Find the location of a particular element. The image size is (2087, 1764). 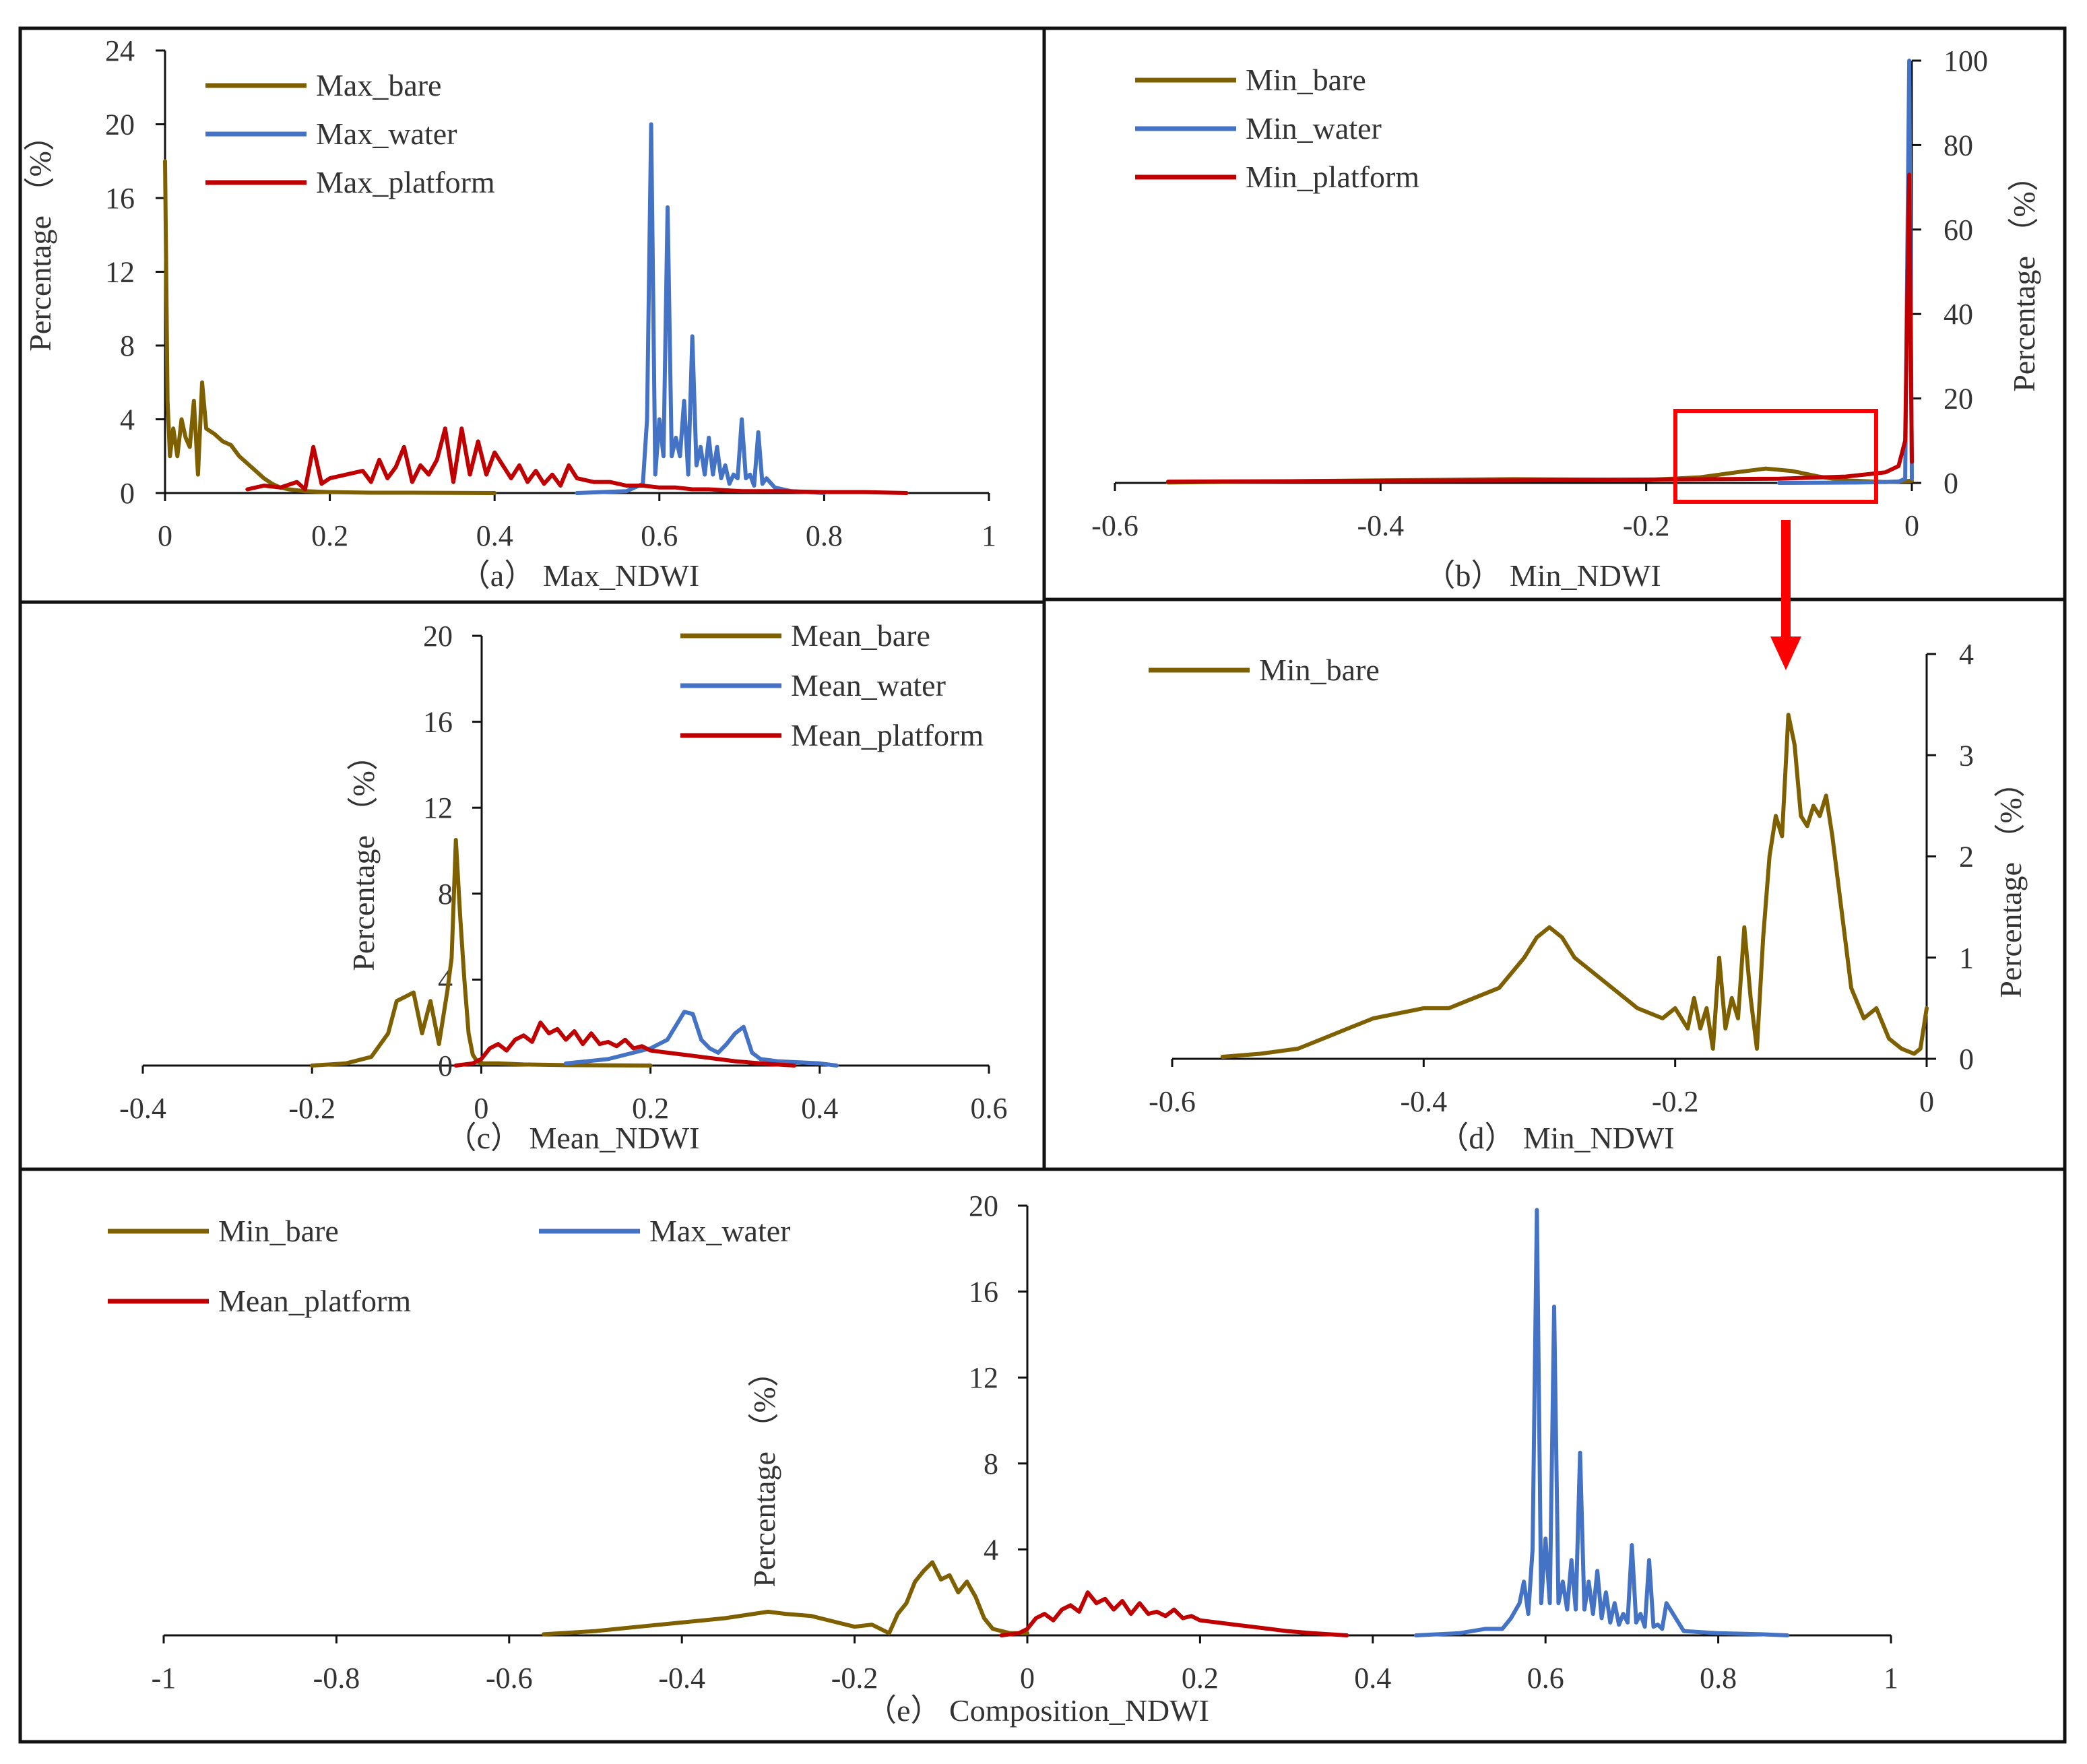

chart-c-x-tick-label: -0.2 is located at coordinates (311, 1108).